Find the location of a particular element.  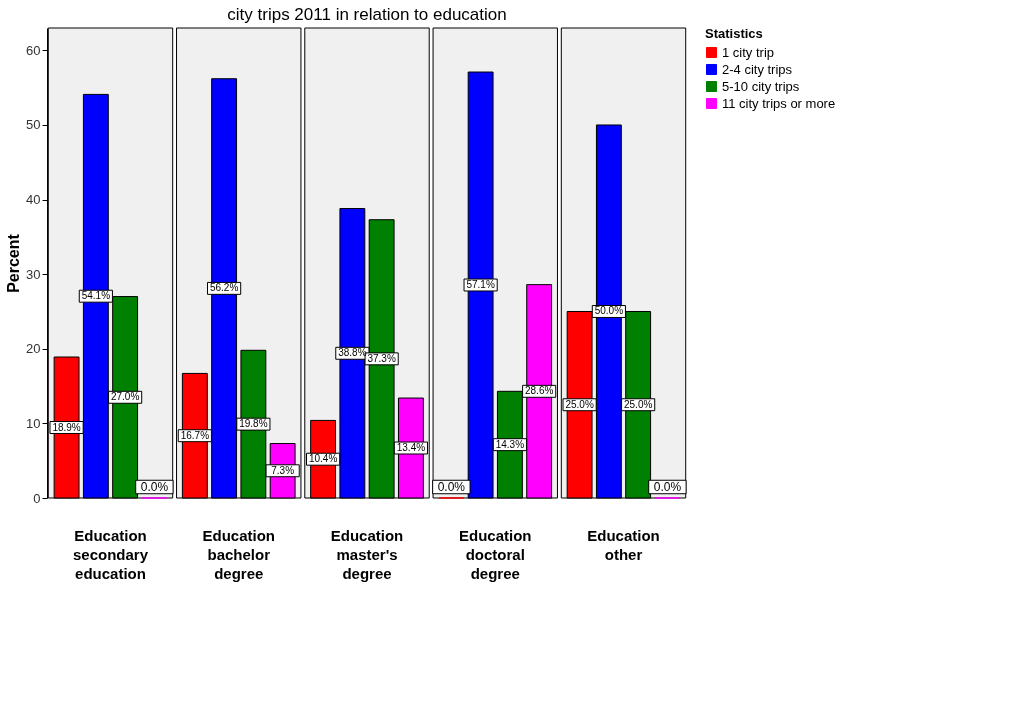

y-tick-label: 0 is located at coordinates (37, 498).